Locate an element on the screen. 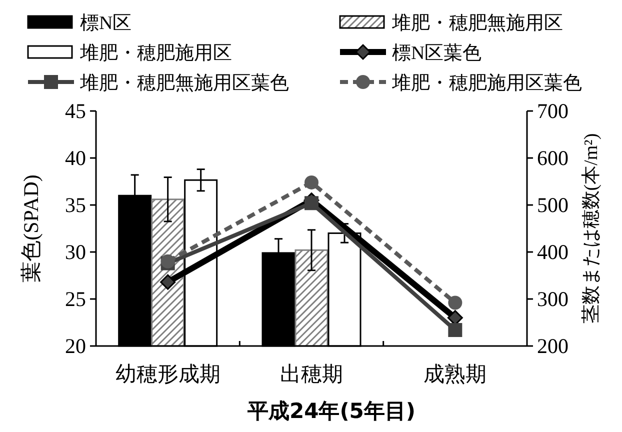  y-tick-label: 30 is located at coordinates (75, 252).